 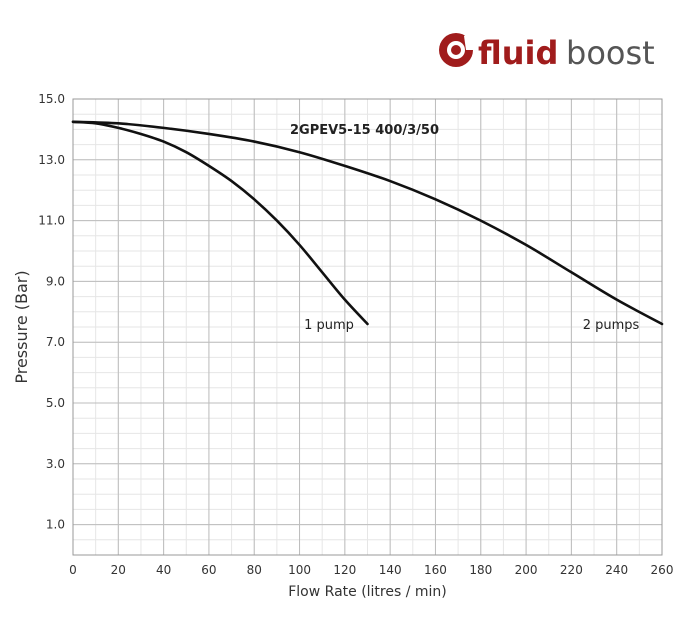 I want to click on y-tick-label: 5.0, so click(x=55, y=403).